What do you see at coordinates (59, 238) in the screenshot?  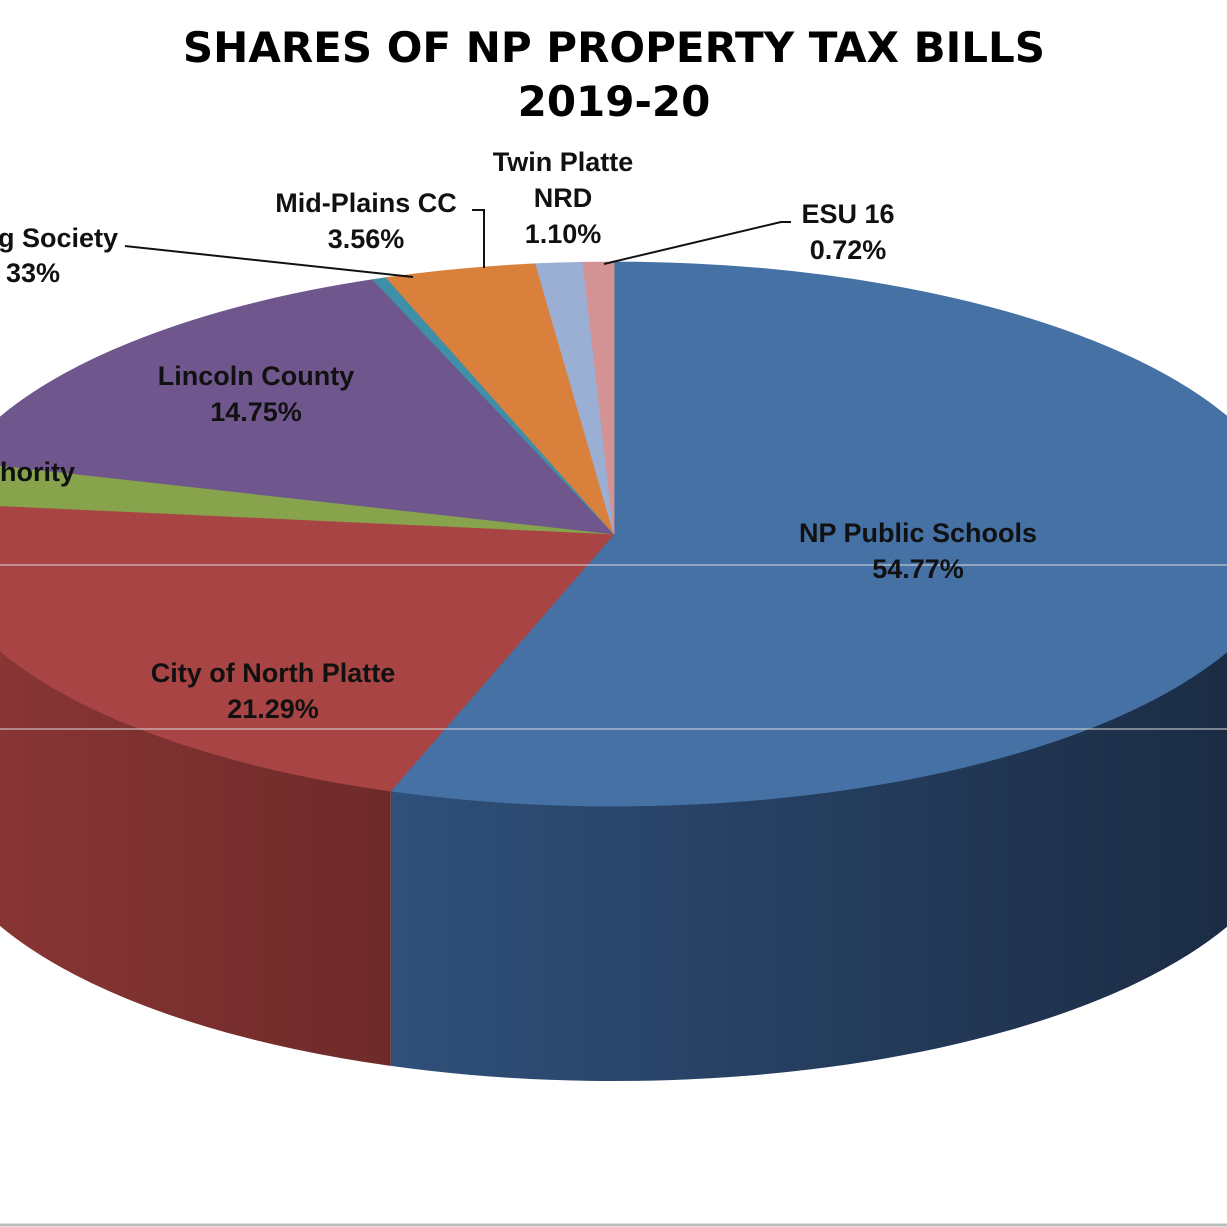 I see `data-label-society: g Society` at bounding box center [59, 238].